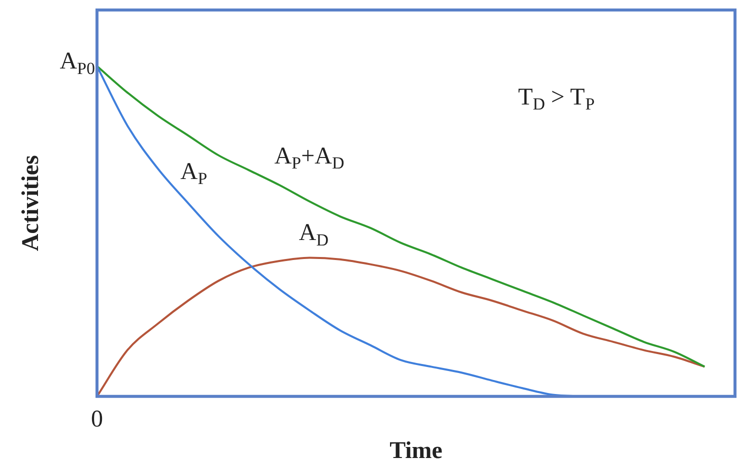  I want to click on y-axis-title: Activities, so click(31, 203).